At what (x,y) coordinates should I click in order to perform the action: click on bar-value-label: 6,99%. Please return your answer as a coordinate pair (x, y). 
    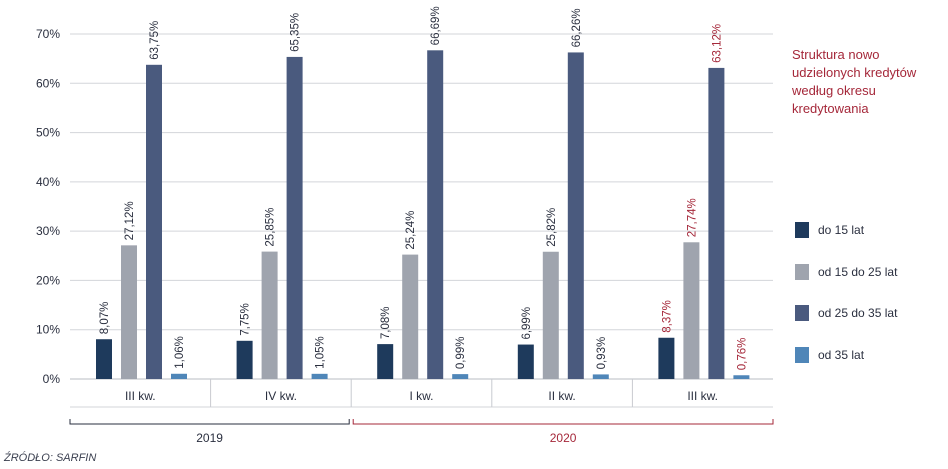
    Looking at the image, I should click on (527, 323).